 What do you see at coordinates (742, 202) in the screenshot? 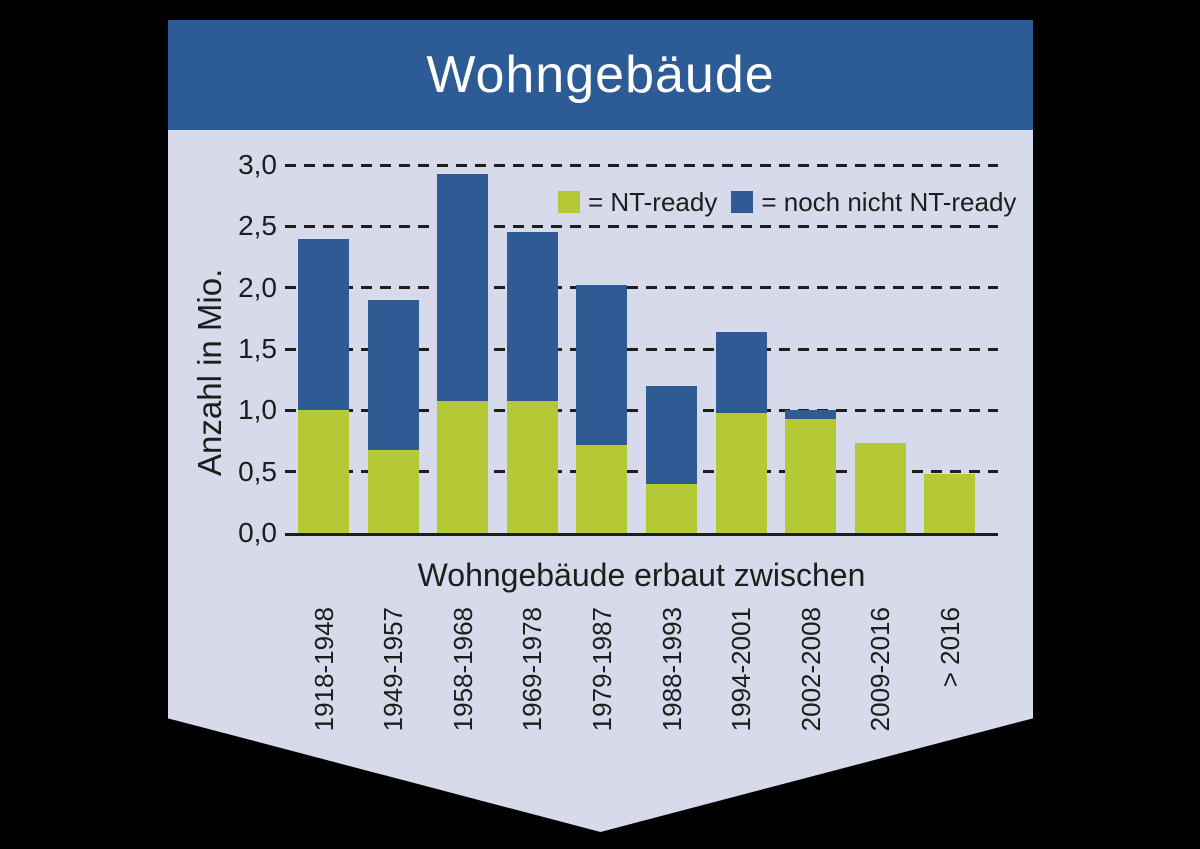
I see `legend-swatch-noch-nicht-nt-ready` at bounding box center [742, 202].